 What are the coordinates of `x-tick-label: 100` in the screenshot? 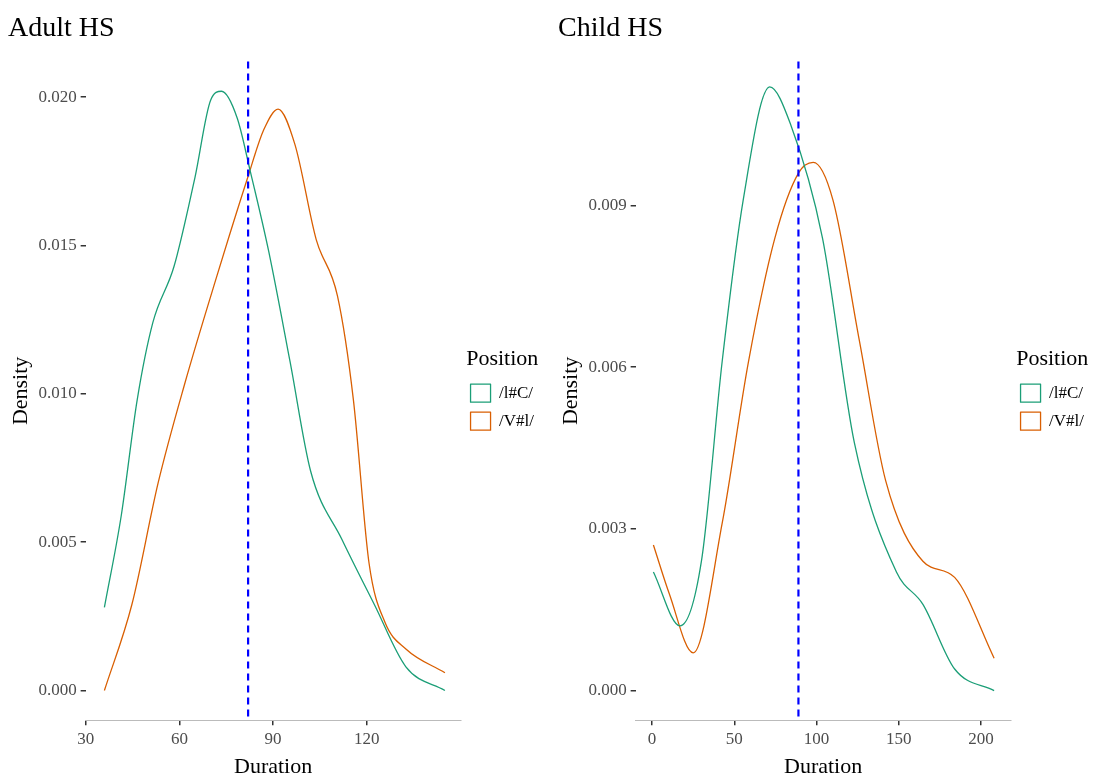 It's located at (816, 738).